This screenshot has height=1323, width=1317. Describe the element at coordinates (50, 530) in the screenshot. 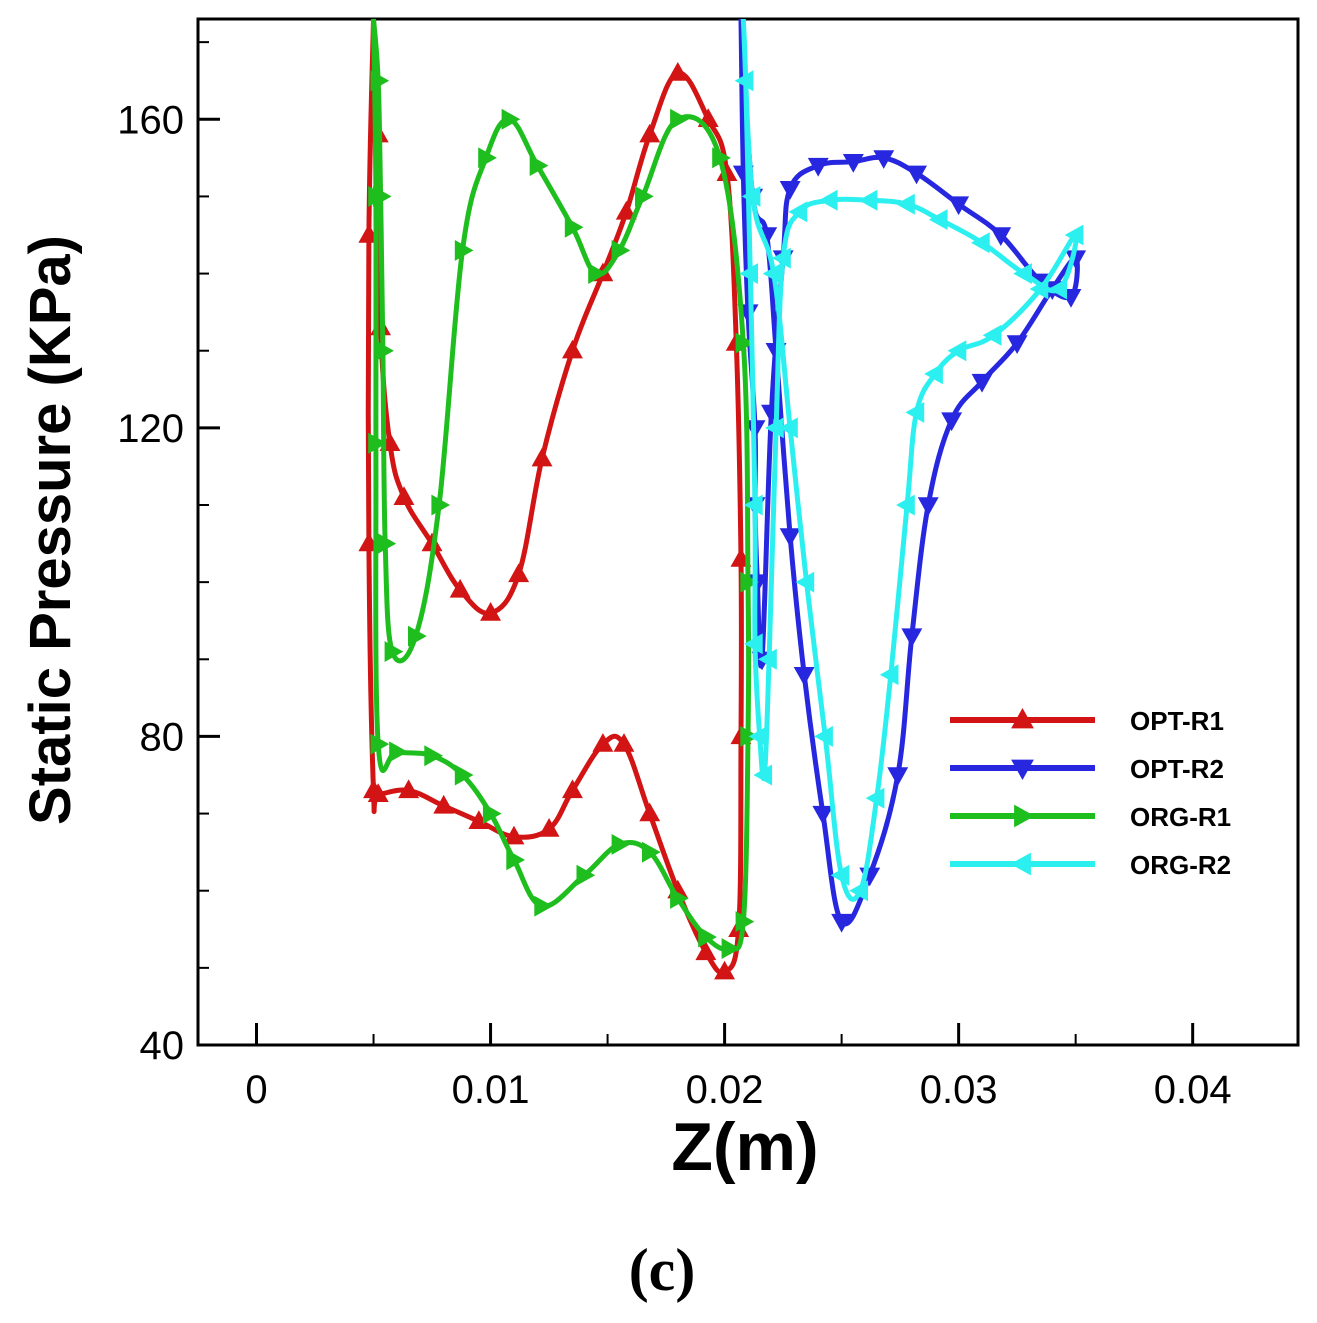

I see `y-axis-title: Static Pressure (KPa)` at that location.